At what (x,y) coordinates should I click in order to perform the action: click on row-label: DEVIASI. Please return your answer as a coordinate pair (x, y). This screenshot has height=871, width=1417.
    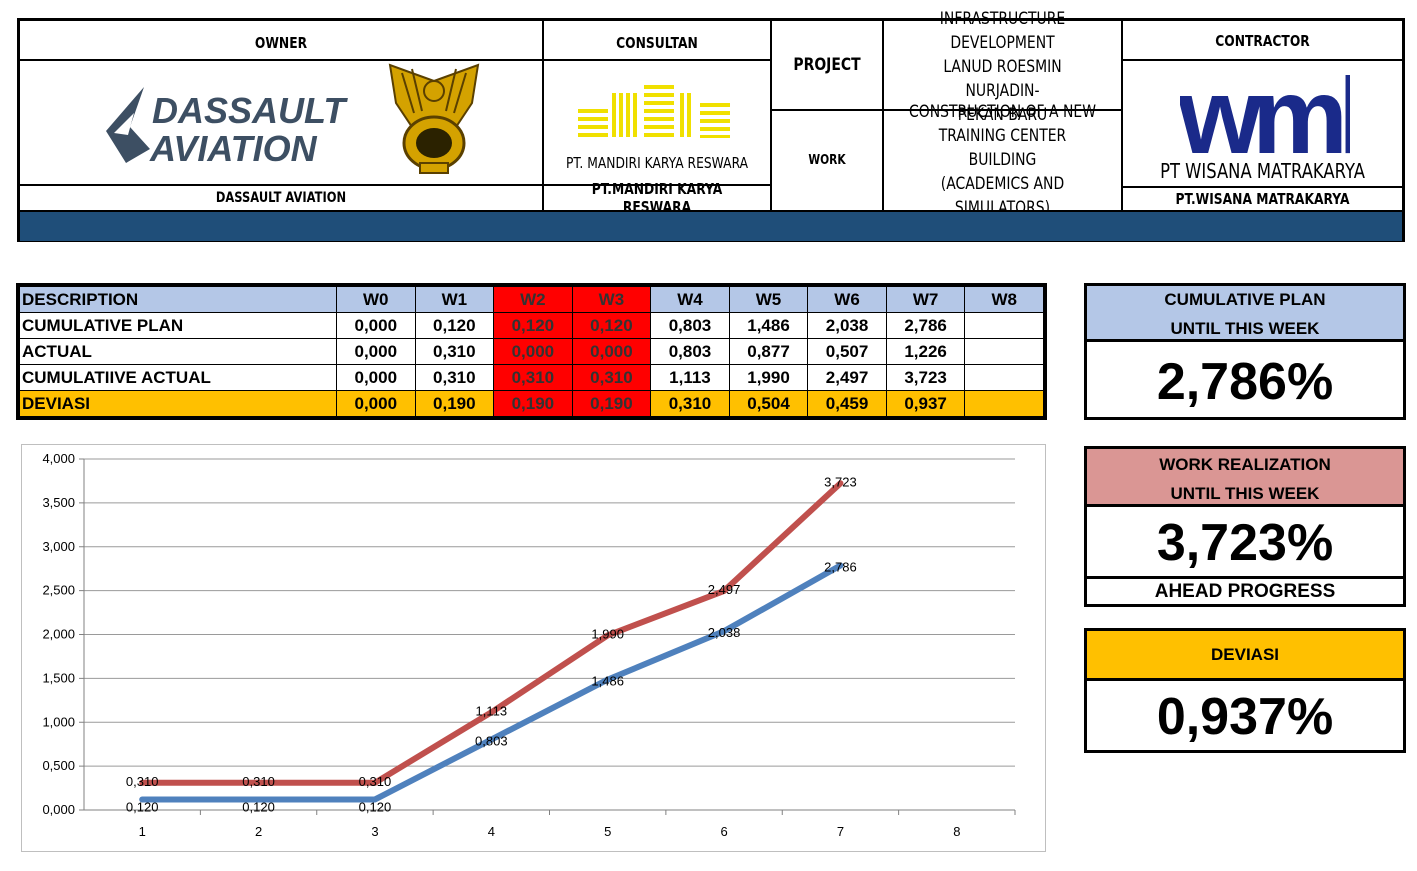
    Looking at the image, I should click on (178, 403).